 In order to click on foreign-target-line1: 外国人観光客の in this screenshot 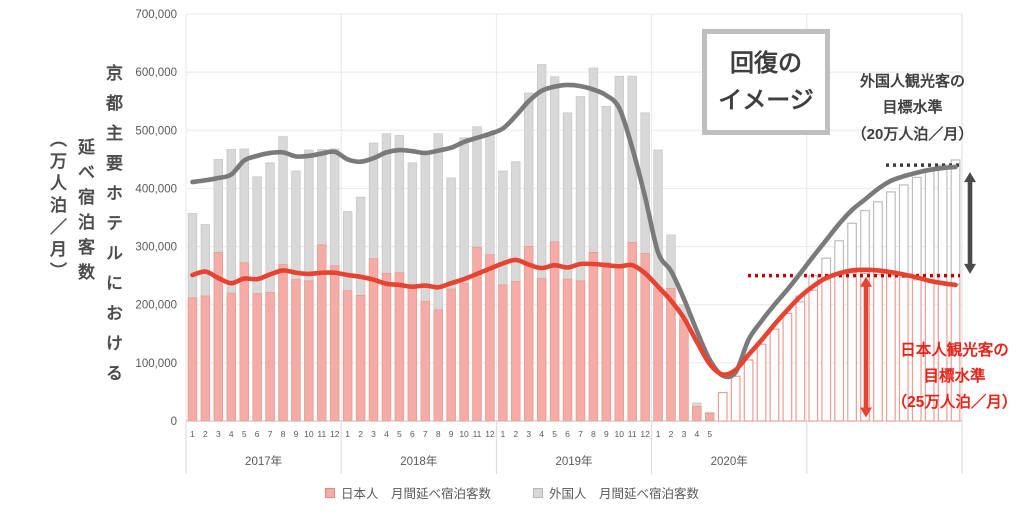, I will do `click(912, 81)`.